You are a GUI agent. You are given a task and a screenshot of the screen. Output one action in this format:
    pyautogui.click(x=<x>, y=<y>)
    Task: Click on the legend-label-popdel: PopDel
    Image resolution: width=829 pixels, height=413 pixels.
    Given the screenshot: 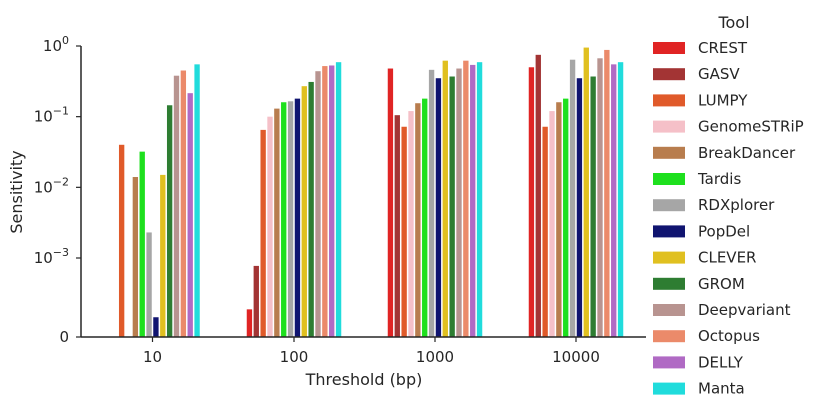 What is the action you would take?
    pyautogui.click(x=724, y=231)
    